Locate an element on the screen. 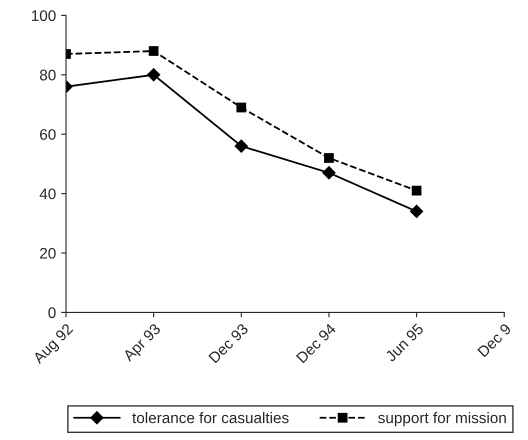 This screenshot has width=528, height=440. x-tick-label: Dec 9 is located at coordinates (494, 340).